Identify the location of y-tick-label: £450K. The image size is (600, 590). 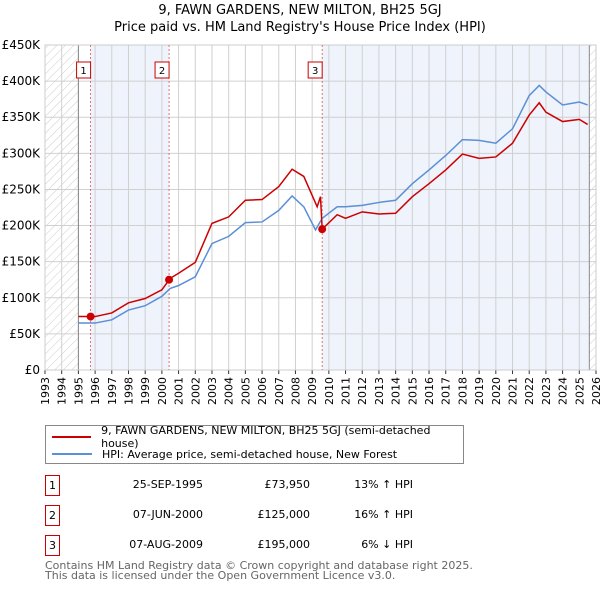
(22, 45).